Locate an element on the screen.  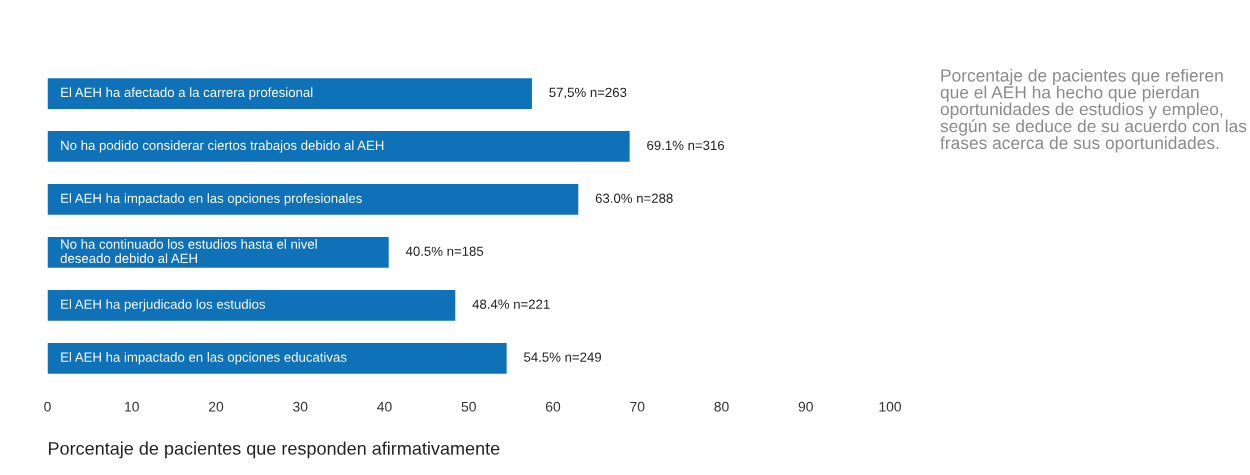
data-label: 54.5% n=249 is located at coordinates (563, 357).